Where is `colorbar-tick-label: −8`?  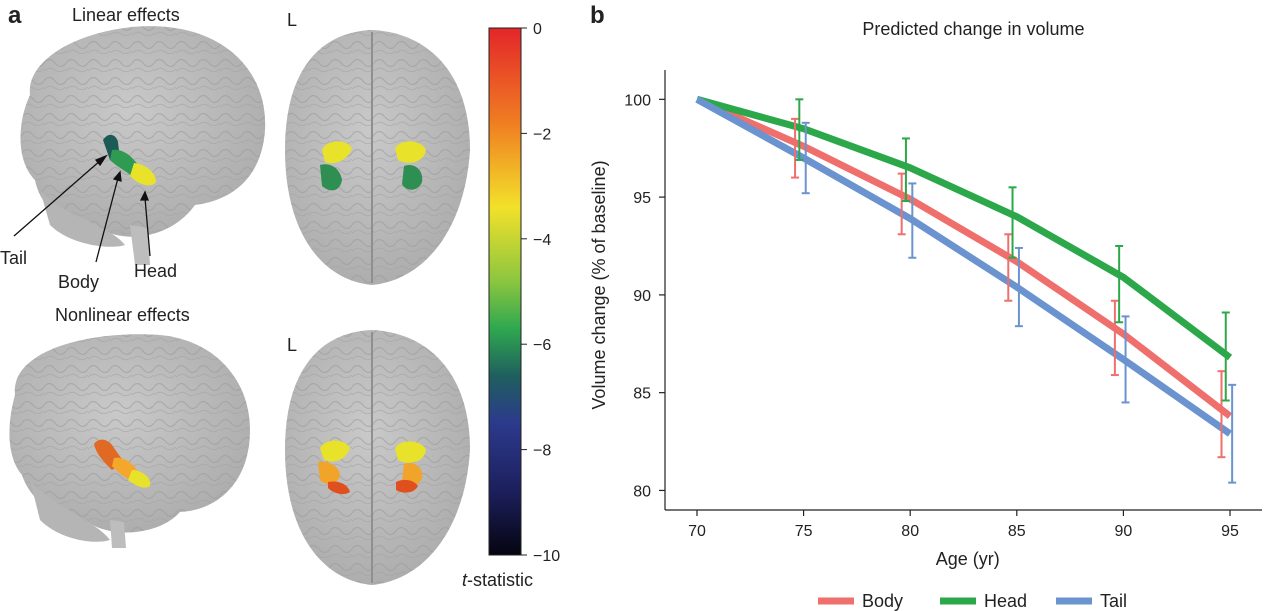
colorbar-tick-label: −8 is located at coordinates (542, 451).